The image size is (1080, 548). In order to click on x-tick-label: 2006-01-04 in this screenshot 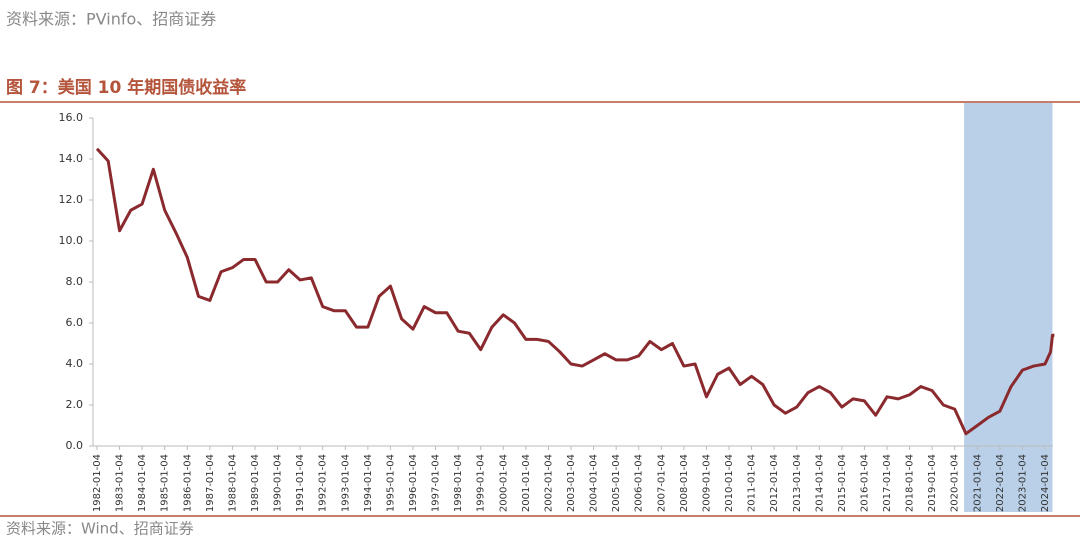, I will do `click(639, 483)`.